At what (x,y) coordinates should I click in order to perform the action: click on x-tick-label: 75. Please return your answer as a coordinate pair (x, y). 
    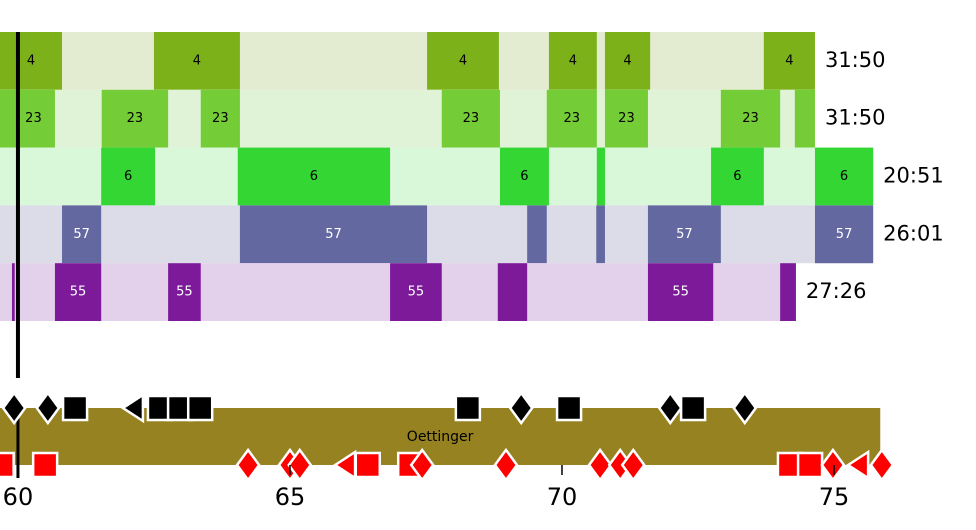
    Looking at the image, I should click on (834, 497).